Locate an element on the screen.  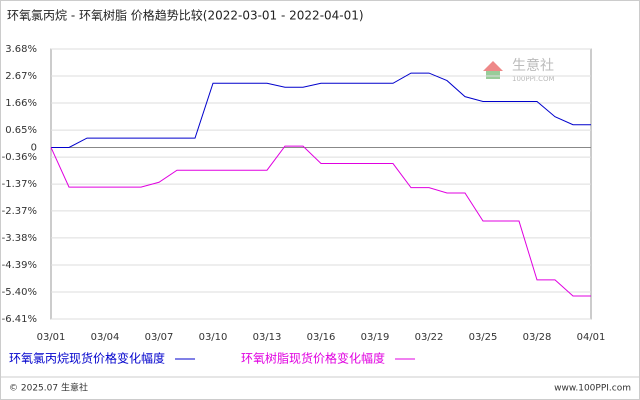
x-tick-label: 03/01 is located at coordinates (51, 337).